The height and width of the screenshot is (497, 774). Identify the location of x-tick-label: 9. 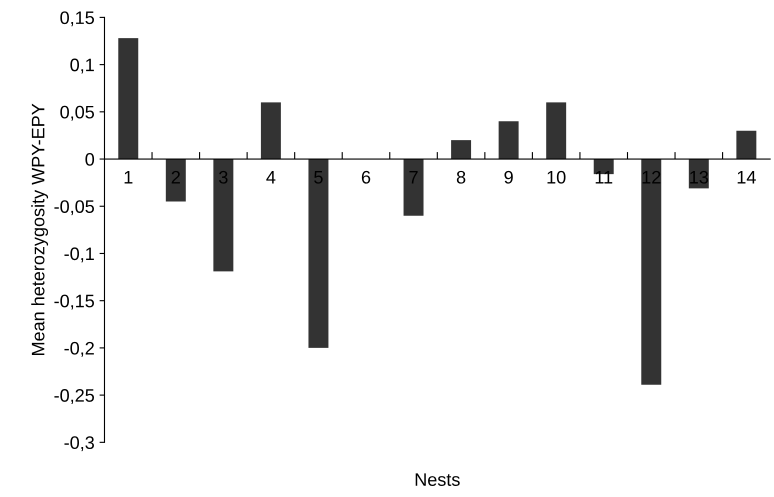
(508, 177).